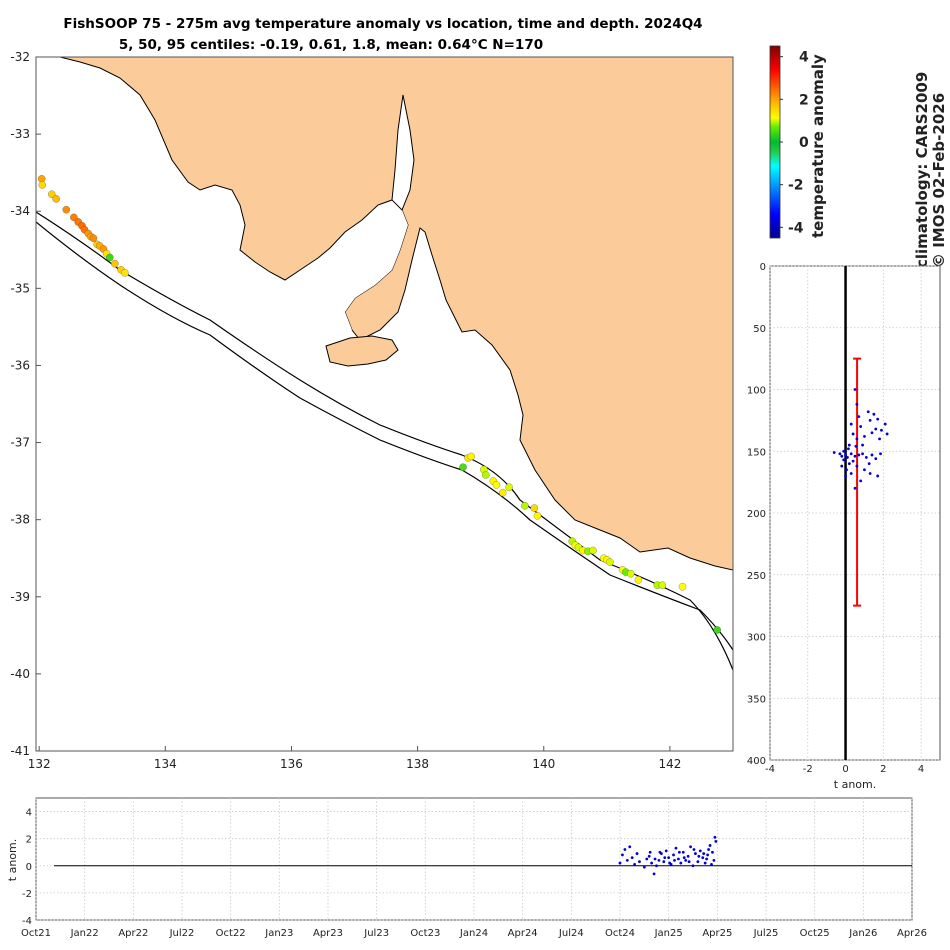 Image resolution: width=950 pixels, height=950 pixels. What do you see at coordinates (759, 329) in the screenshot?
I see `depth-ytick-label: 50` at bounding box center [759, 329].